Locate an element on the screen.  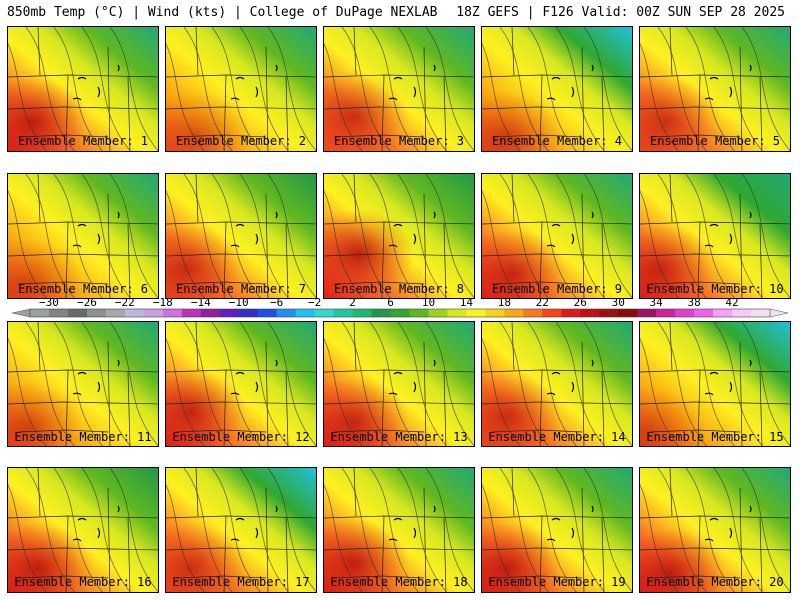
ensemble-member-label: Ensemble Member: 15 is located at coordinates (715, 437).